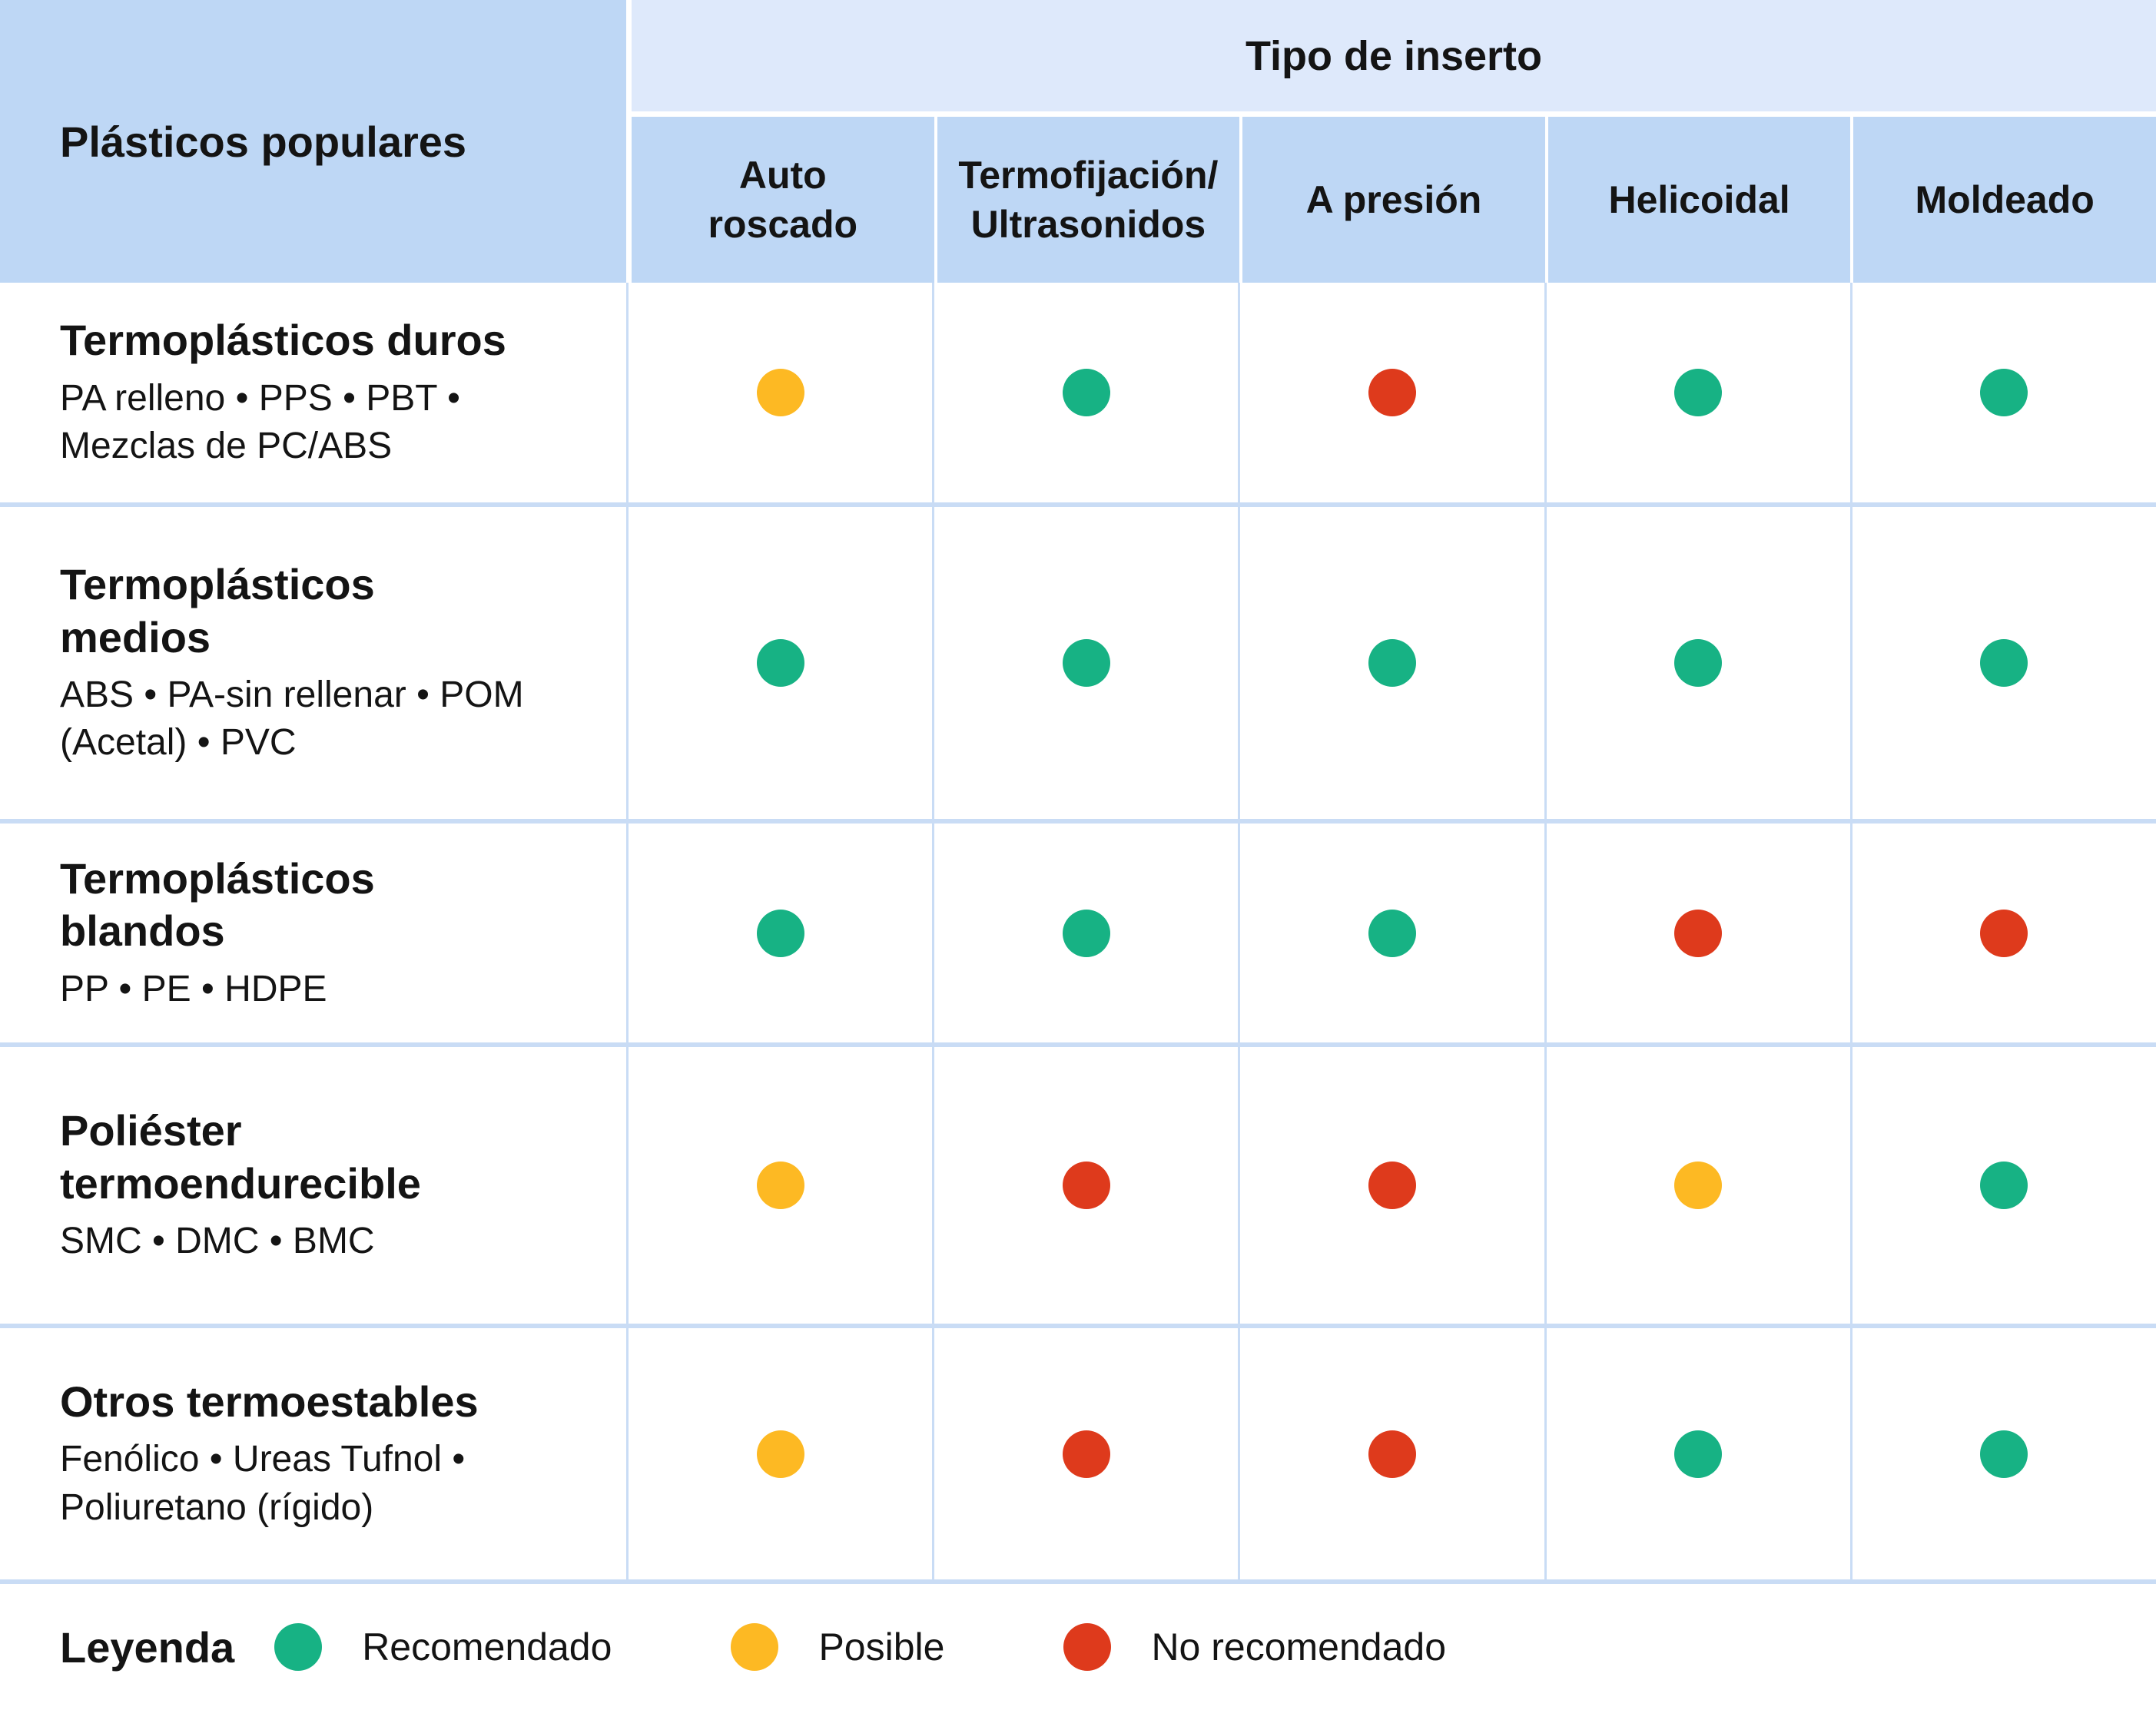 Image resolution: width=2156 pixels, height=1710 pixels. I want to click on row-title: Otros termoestables, so click(269, 1401).